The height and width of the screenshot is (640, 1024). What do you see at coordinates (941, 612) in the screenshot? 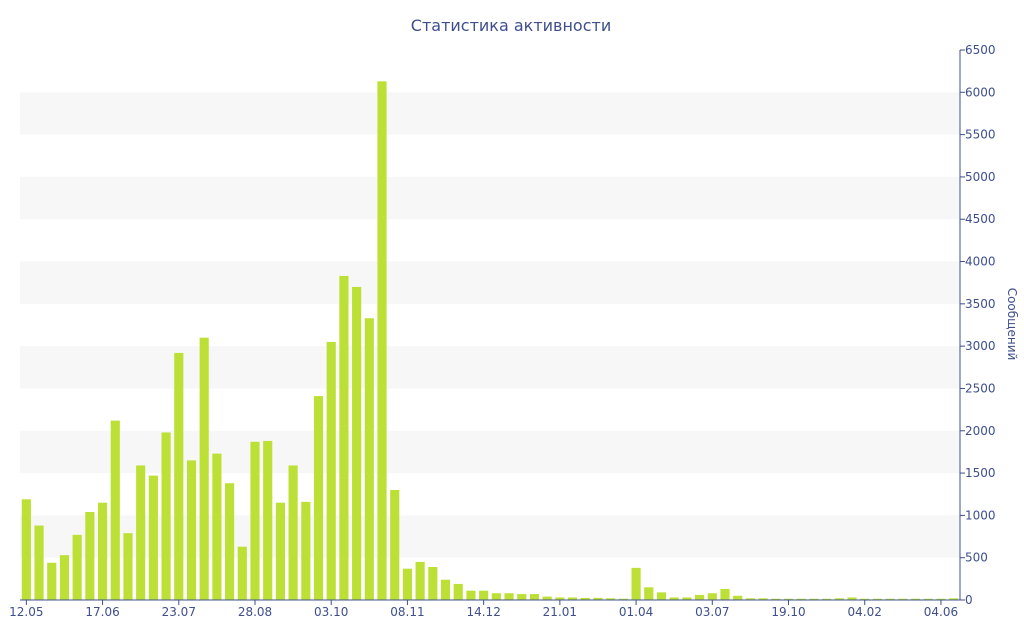
I see `x-tick-label: 04.06` at bounding box center [941, 612].